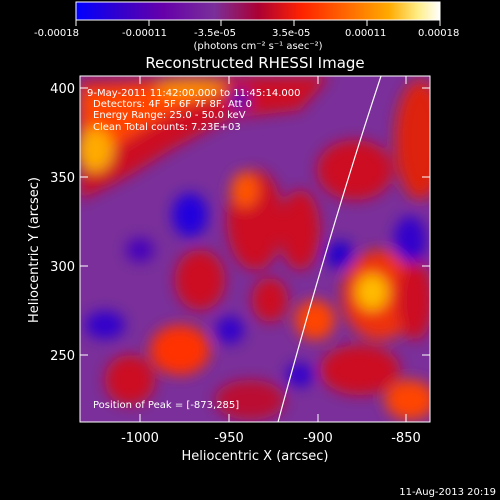  I want to click on x-tick-label: -950, so click(229, 438).